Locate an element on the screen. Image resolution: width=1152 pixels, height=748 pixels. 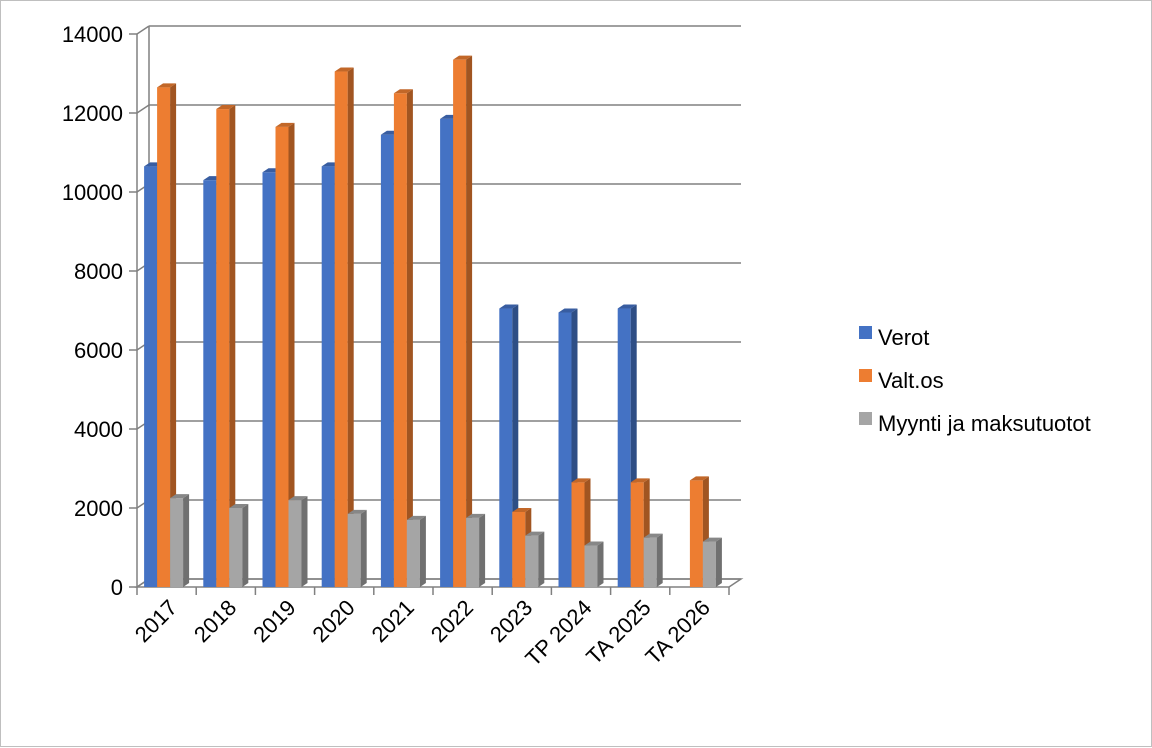
y-tick-label: 12000 is located at coordinates (92, 113).